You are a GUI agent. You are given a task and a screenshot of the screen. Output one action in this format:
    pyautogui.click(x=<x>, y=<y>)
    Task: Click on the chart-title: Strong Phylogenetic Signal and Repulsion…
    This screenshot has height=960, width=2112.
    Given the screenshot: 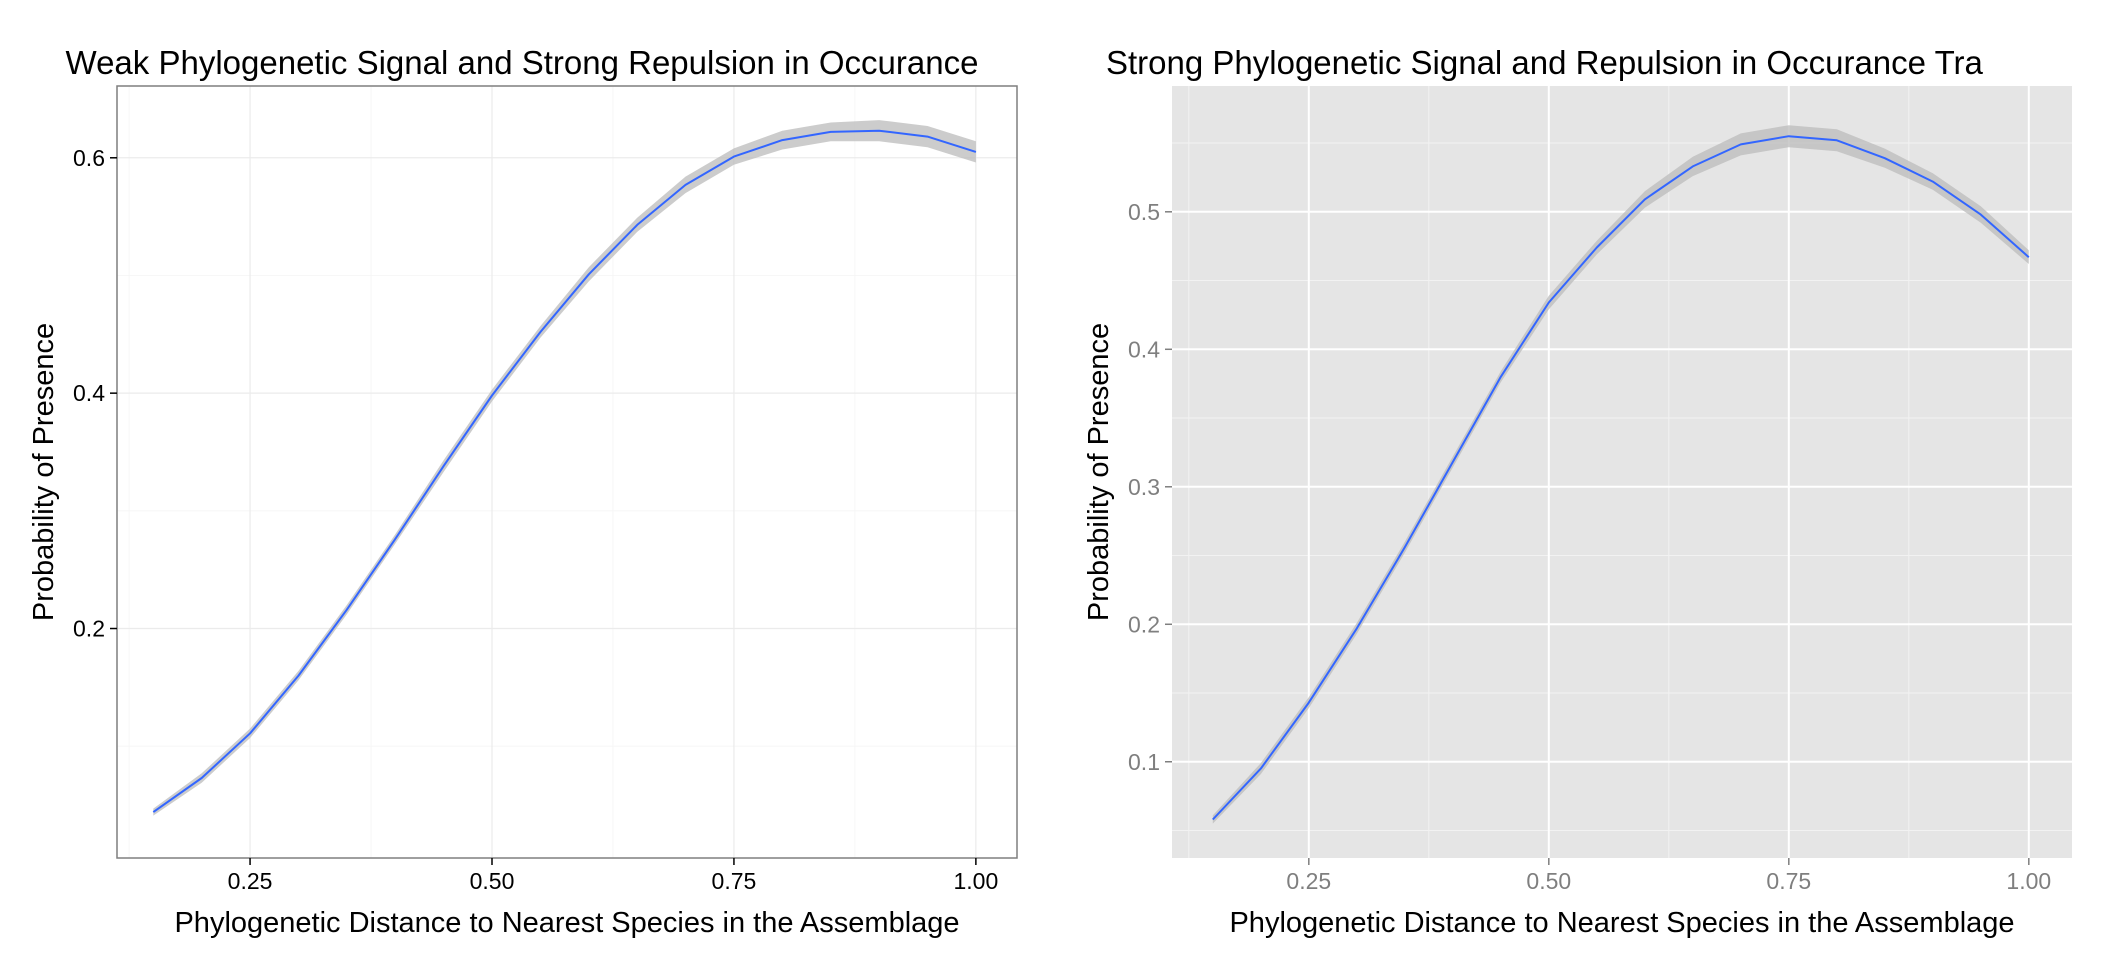 What is the action you would take?
    pyautogui.click(x=1544, y=62)
    